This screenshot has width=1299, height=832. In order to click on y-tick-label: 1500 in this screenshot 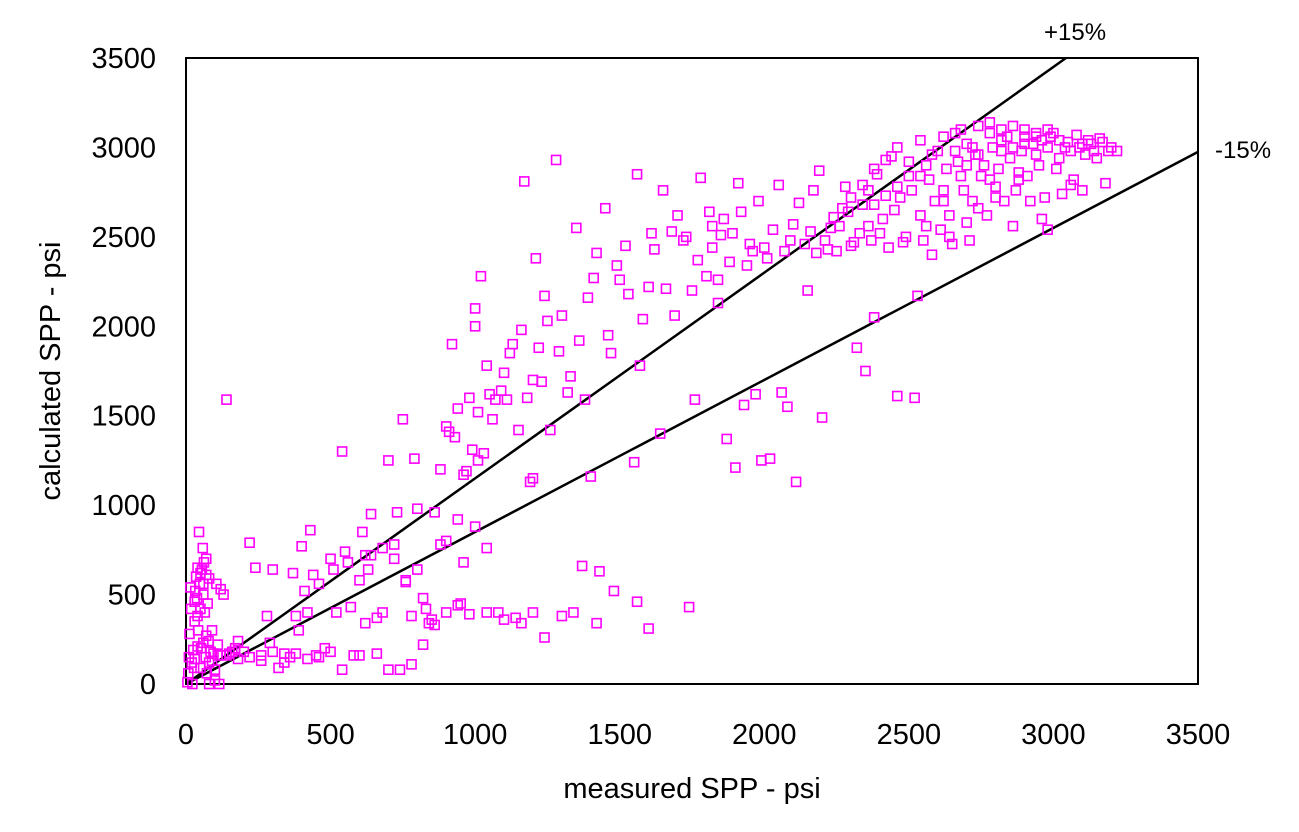, I will do `click(123, 417)`.